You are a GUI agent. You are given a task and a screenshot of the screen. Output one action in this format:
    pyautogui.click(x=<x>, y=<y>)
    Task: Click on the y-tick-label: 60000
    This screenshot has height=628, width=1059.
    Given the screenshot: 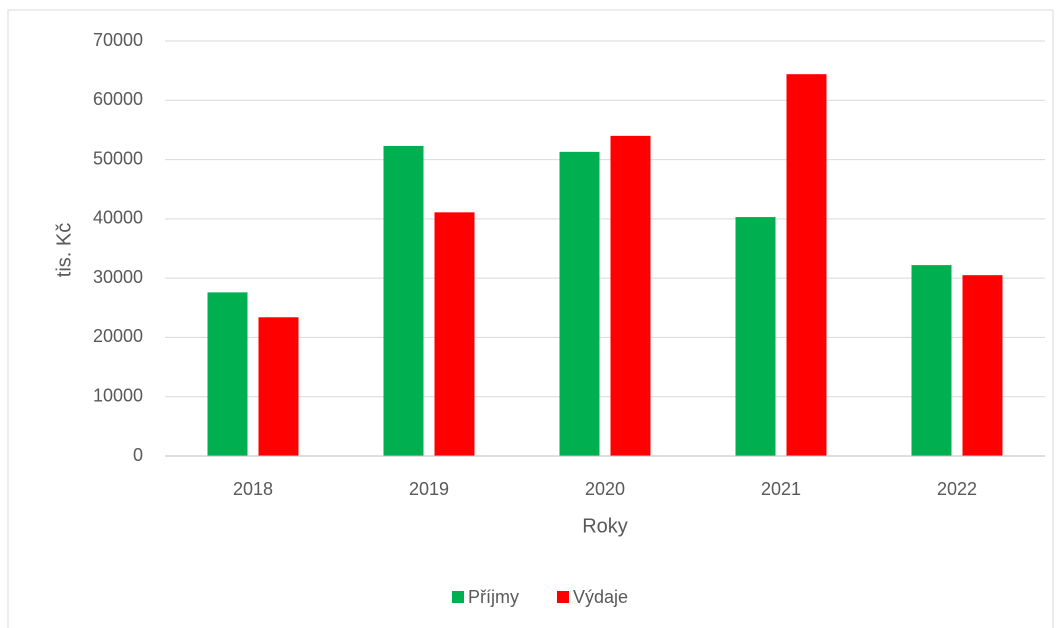 What is the action you would take?
    pyautogui.click(x=118, y=99)
    